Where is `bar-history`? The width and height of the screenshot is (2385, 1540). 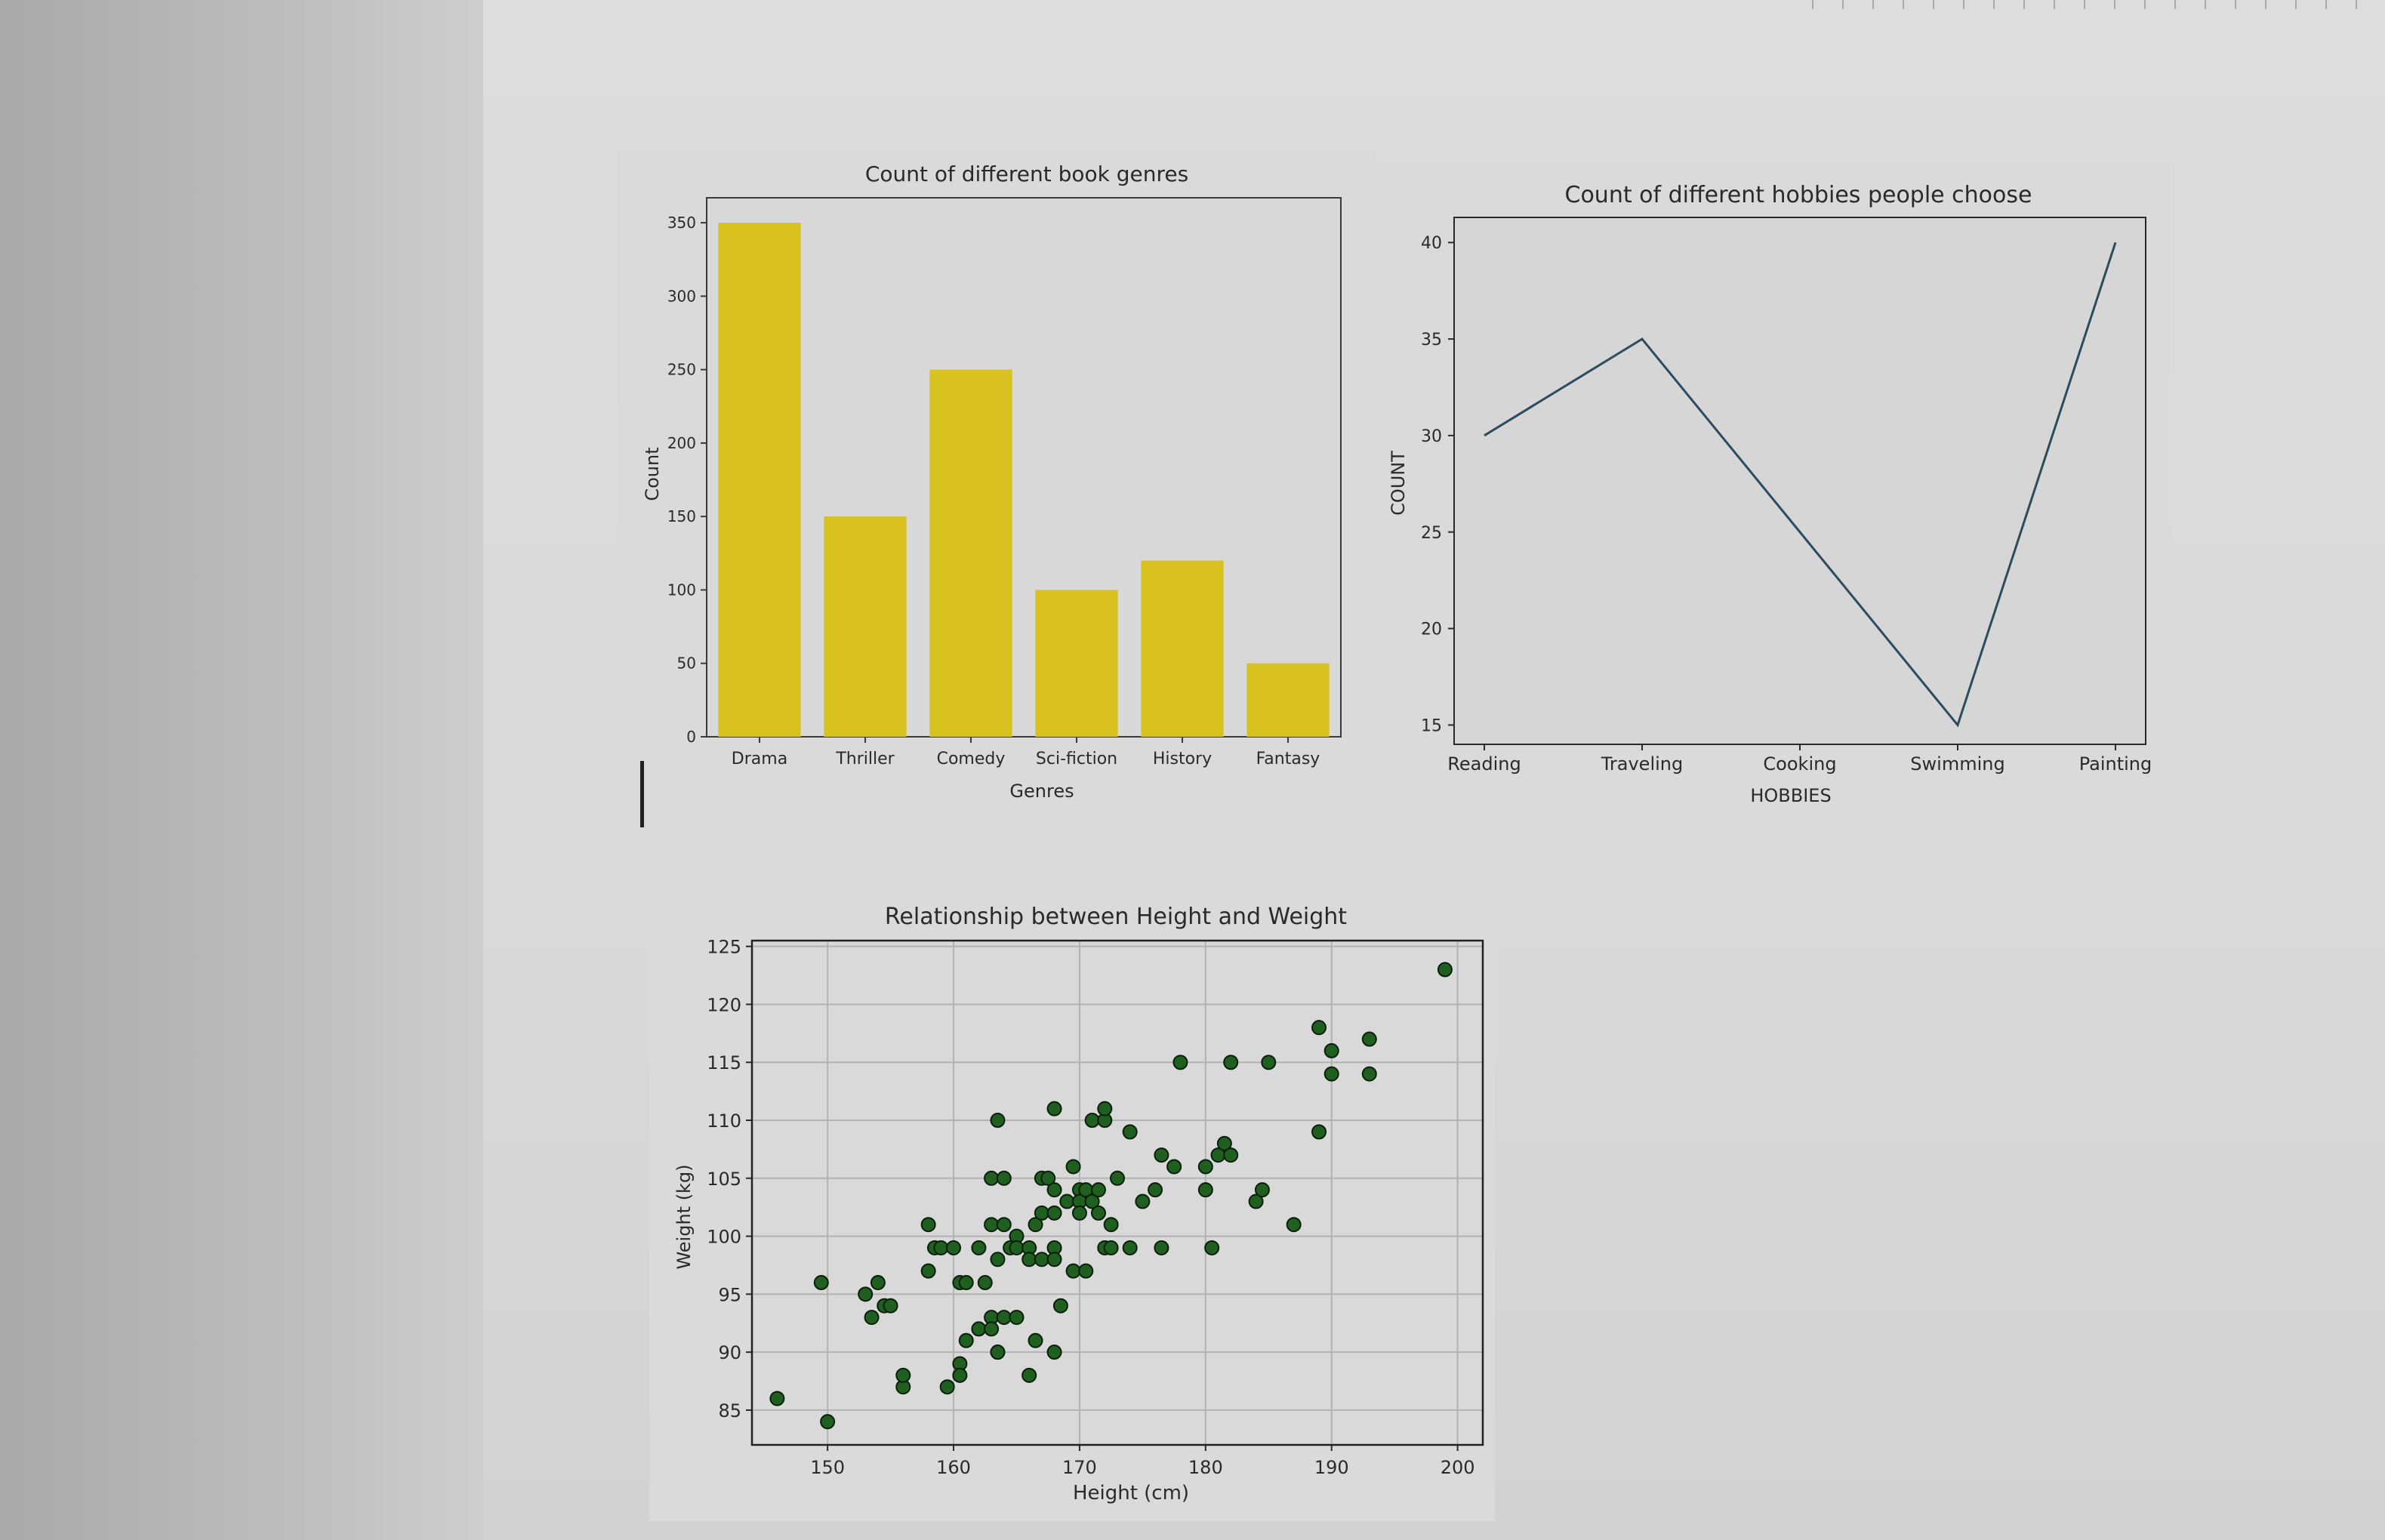 bar-history is located at coordinates (1182, 648).